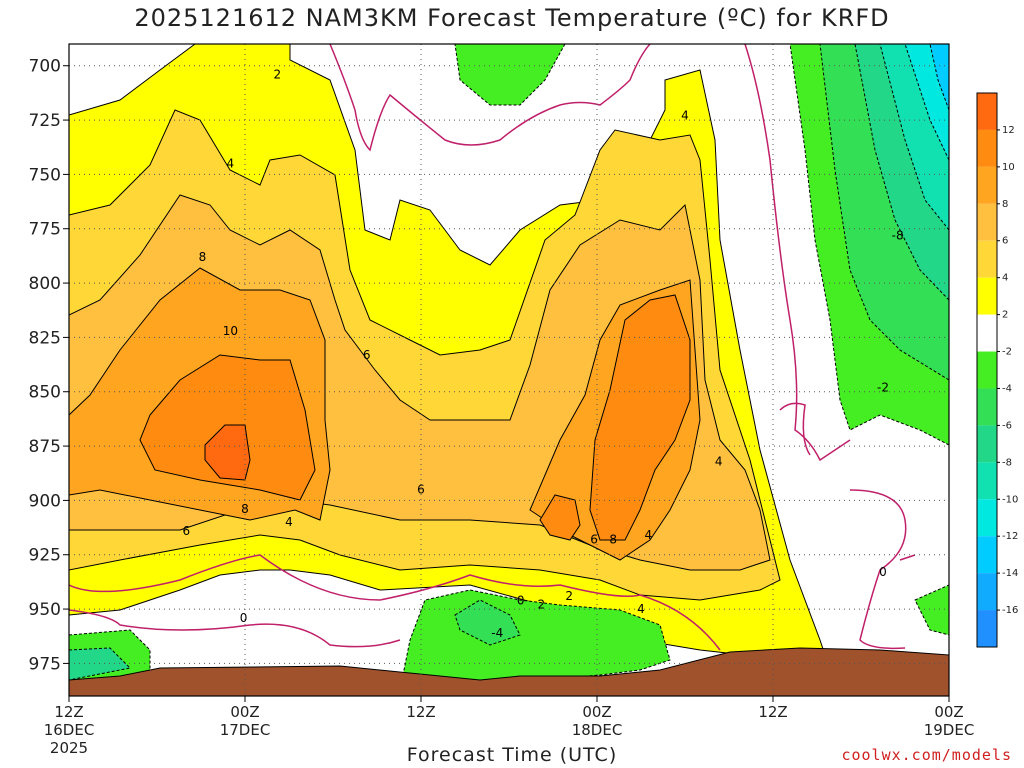 This screenshot has width=1024, height=768. Describe the element at coordinates (1007, 352) in the screenshot. I see `colorbar-label: -2` at that location.